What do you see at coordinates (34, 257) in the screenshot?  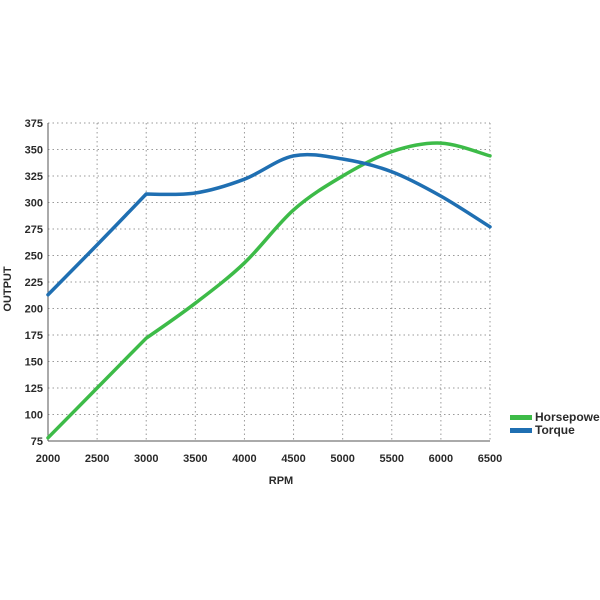 I see `y-tick-label: 250` at bounding box center [34, 257].